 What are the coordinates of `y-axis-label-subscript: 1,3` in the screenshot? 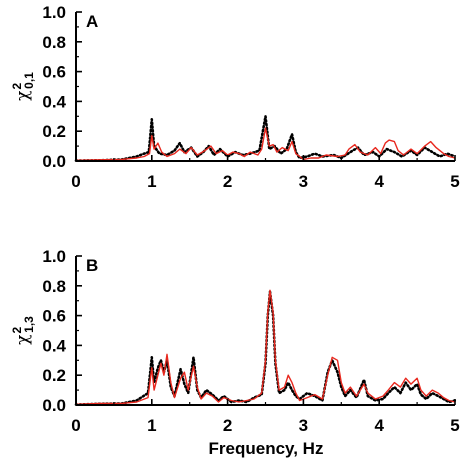 It's located at (29, 324).